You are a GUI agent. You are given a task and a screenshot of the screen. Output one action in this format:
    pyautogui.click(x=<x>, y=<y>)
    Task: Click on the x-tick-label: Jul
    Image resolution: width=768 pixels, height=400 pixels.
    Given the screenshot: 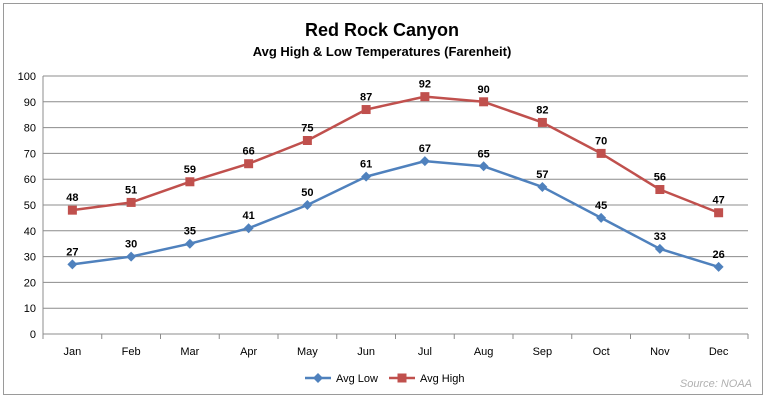 What is the action you would take?
    pyautogui.click(x=425, y=352)
    